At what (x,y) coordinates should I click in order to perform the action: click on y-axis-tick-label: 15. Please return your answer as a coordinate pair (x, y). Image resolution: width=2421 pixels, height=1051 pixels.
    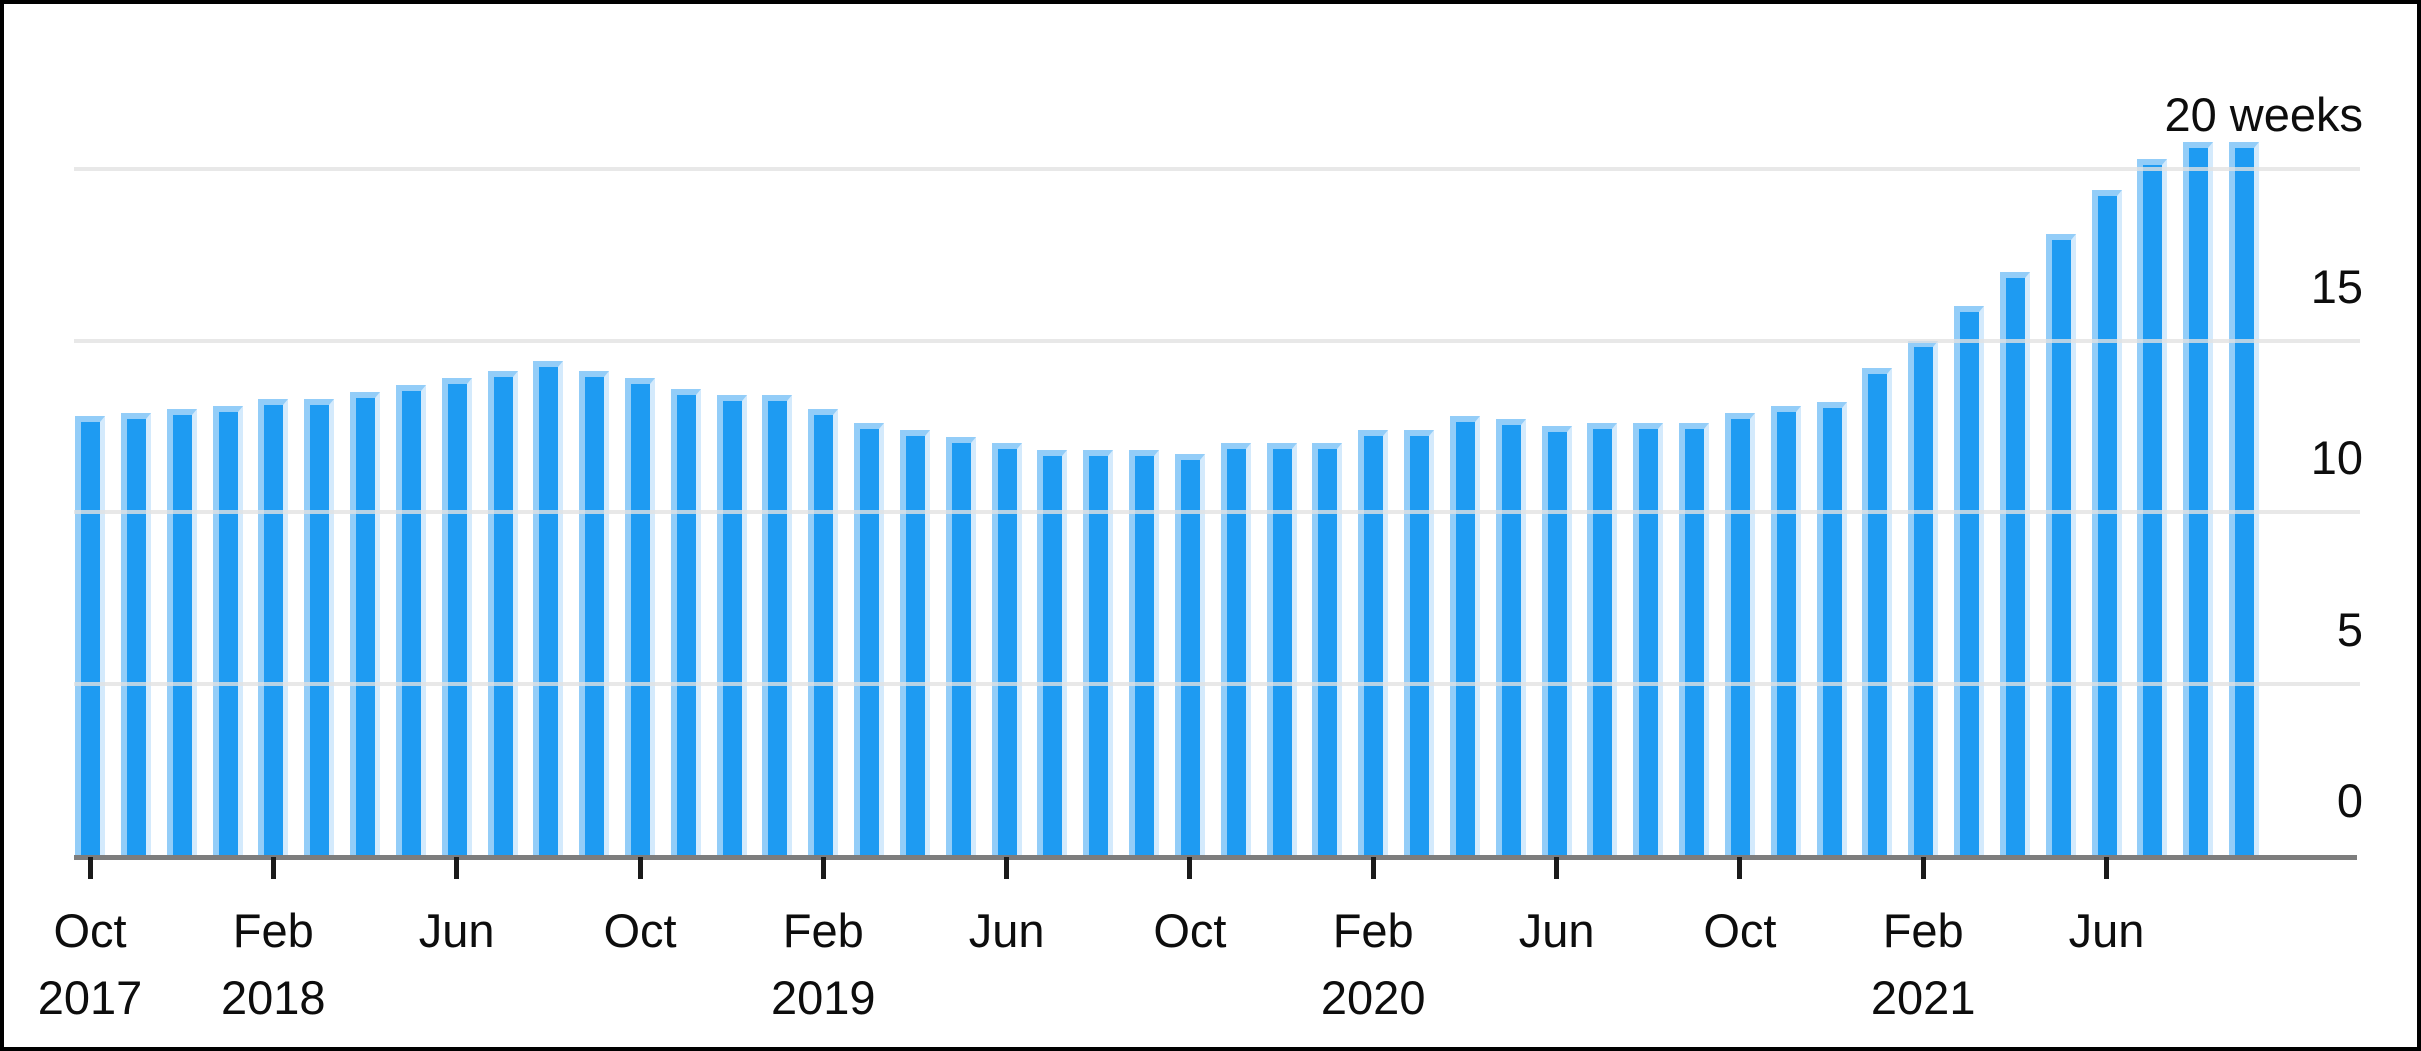
    Looking at the image, I should click on (2336, 286).